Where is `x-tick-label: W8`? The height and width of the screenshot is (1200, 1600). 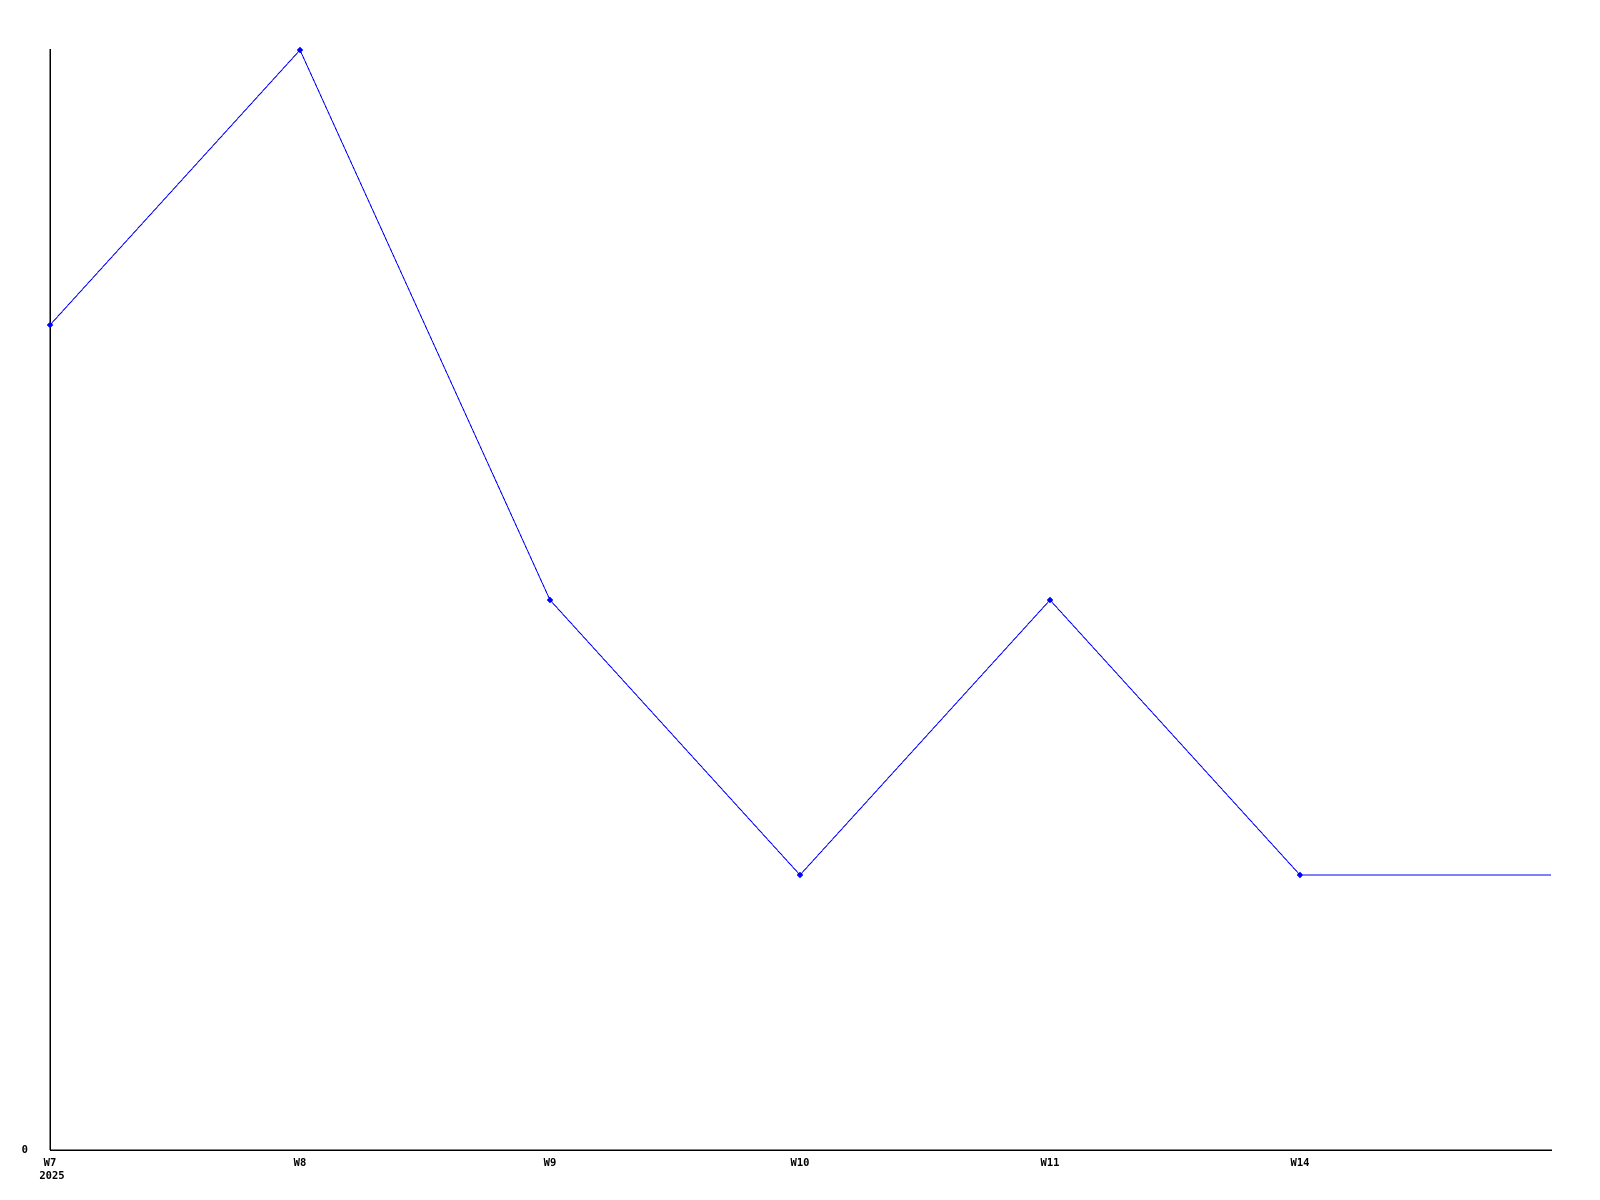
x-tick-label: W8 is located at coordinates (300, 1163).